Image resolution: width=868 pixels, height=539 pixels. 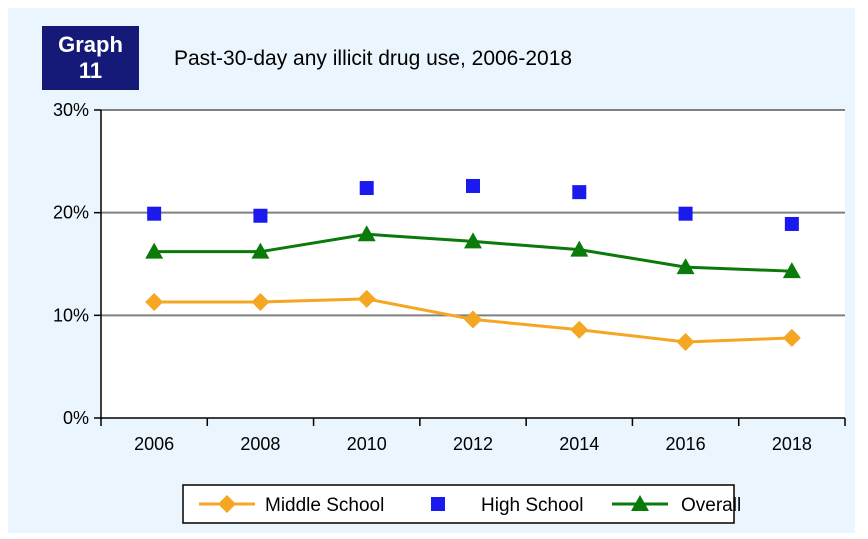 What do you see at coordinates (76, 418) in the screenshot?
I see `y-tick-label: 0%` at bounding box center [76, 418].